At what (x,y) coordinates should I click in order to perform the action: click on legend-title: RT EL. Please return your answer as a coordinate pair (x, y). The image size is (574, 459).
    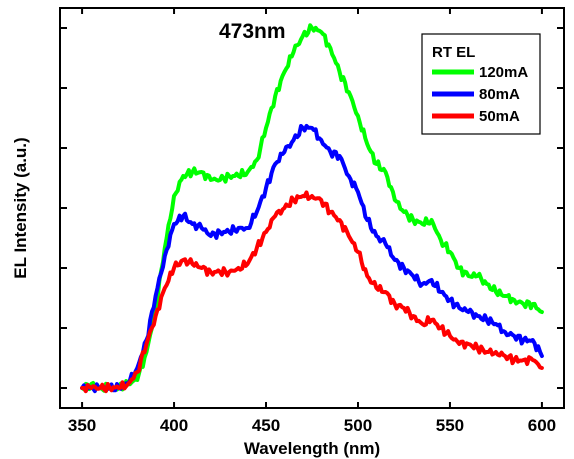
    Looking at the image, I should click on (453, 52).